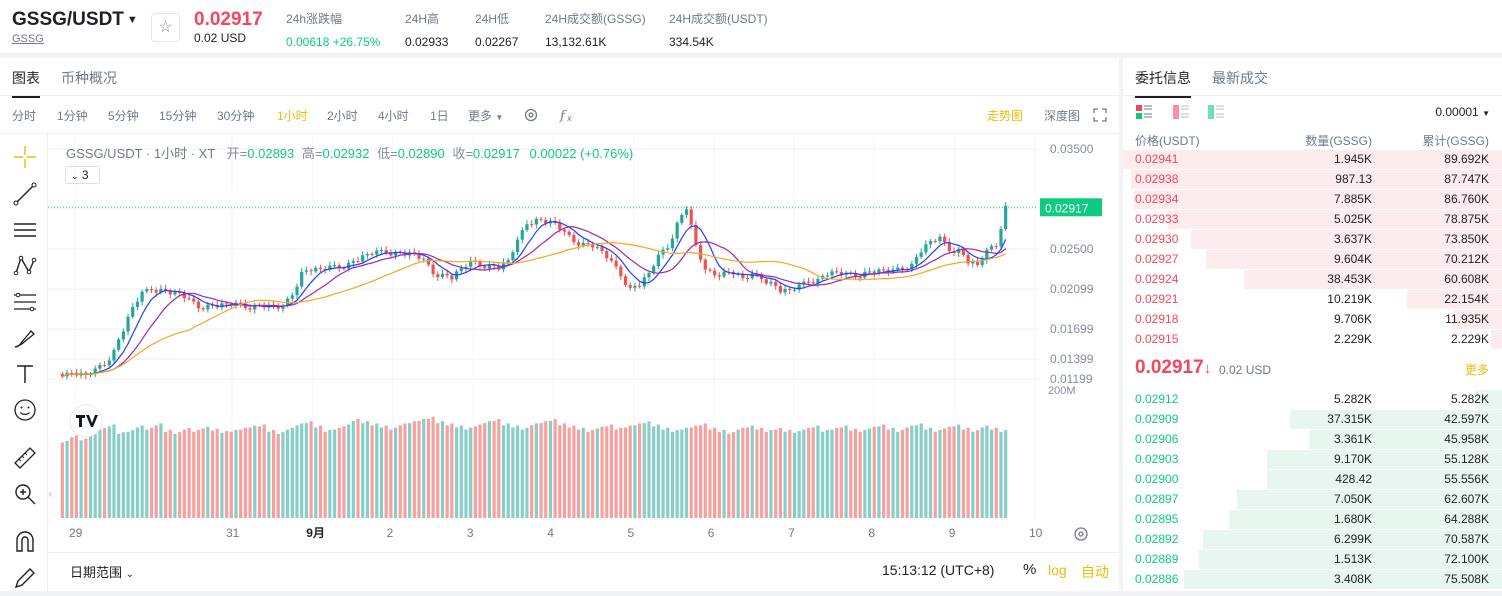 The width and height of the screenshot is (1502, 596). Describe the element at coordinates (1095, 572) in the screenshot. I see `auto-toggle: 自动` at that location.